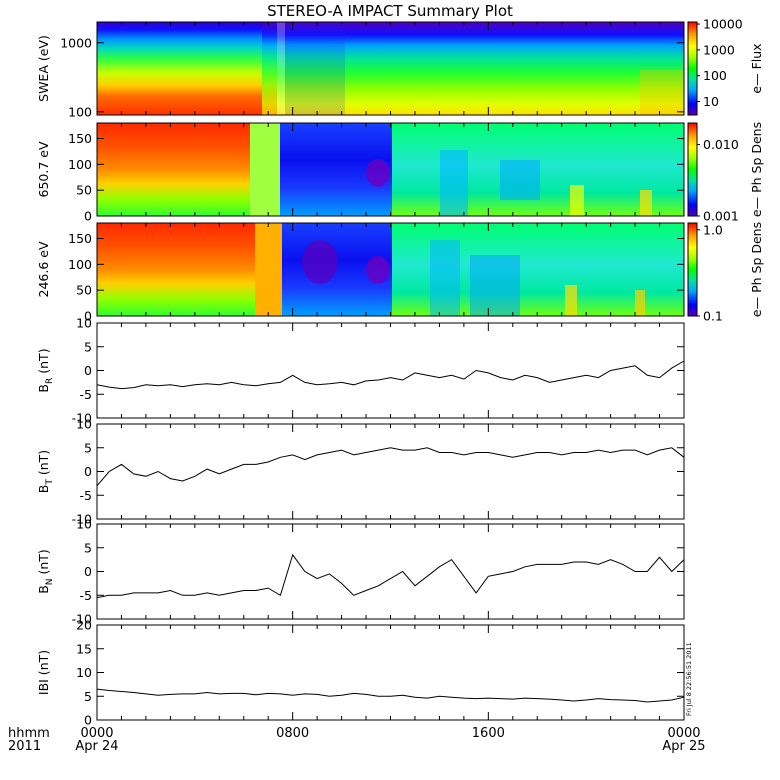 This screenshot has height=780, width=780. What do you see at coordinates (756, 269) in the screenshot?
I see `pad246-cbar-label: e— Ph Sp Dens` at bounding box center [756, 269].